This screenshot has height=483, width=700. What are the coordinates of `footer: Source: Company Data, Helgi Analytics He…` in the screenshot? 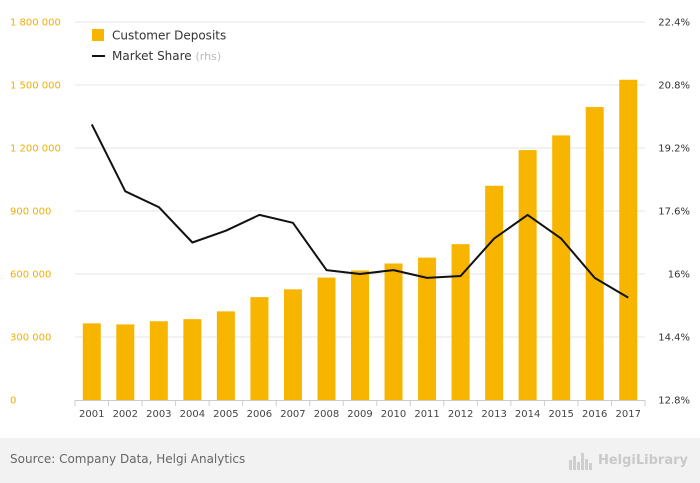 It's located at (350, 460).